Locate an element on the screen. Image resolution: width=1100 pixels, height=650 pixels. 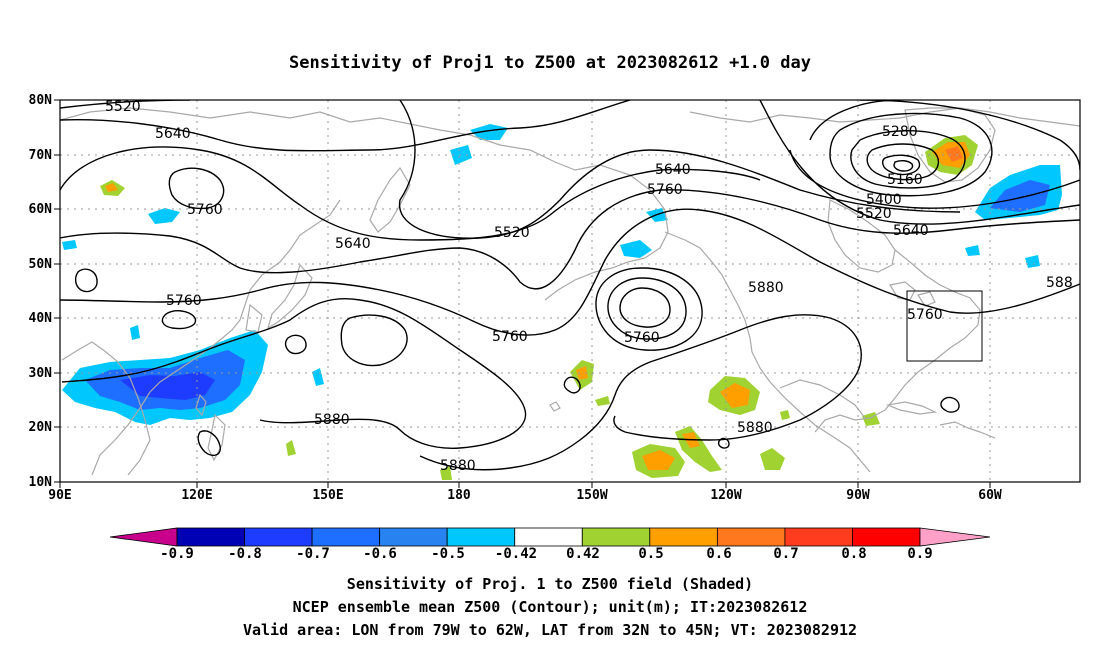
shade-pos-pacific1-core is located at coordinates (658, 460).